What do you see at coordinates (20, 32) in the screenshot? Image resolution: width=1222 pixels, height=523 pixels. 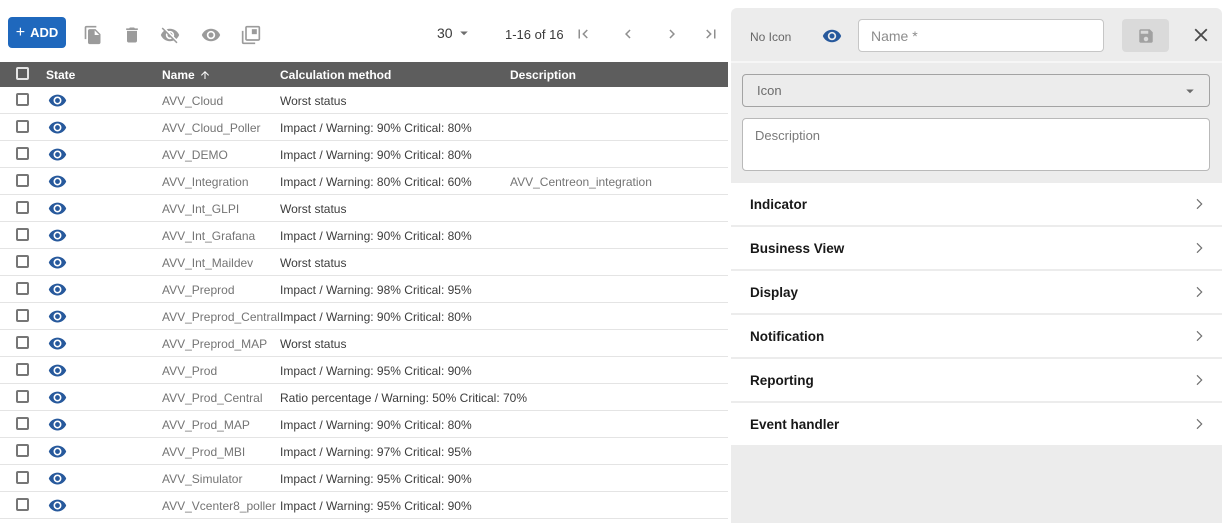 I see `plus-icon: +` at bounding box center [20, 32].